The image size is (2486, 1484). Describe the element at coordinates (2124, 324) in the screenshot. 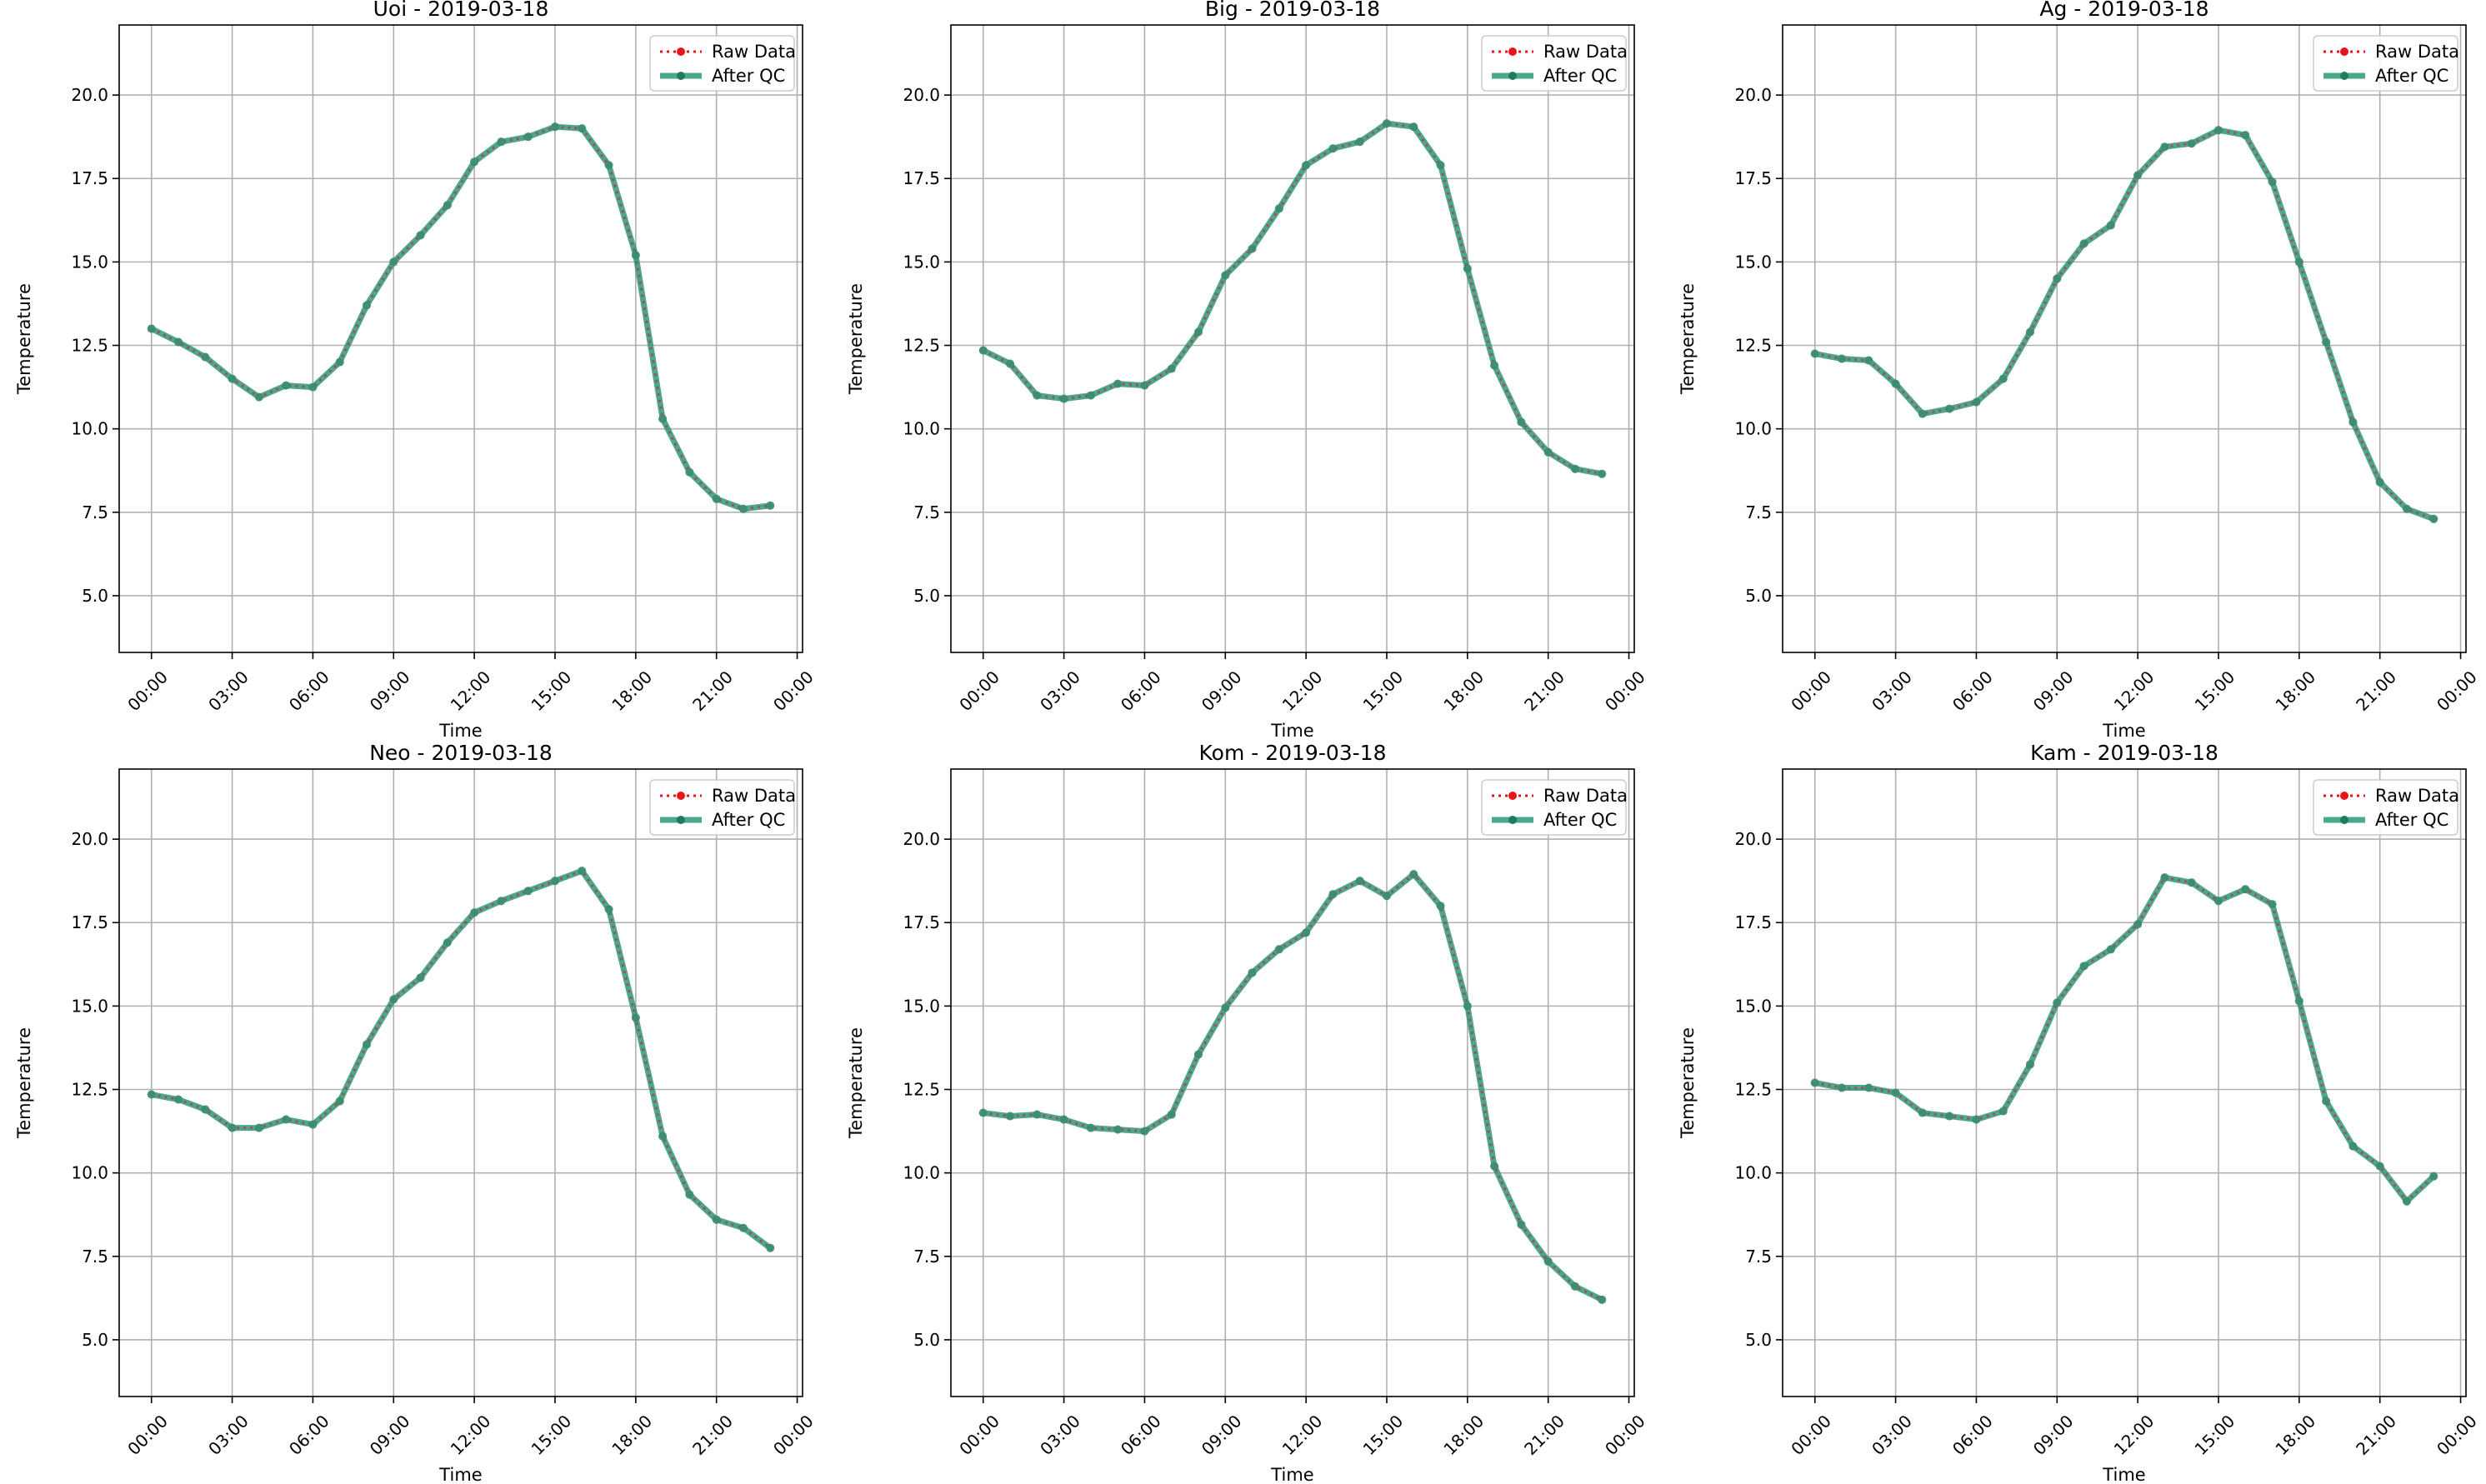

I see `series-line-after-qc` at that location.